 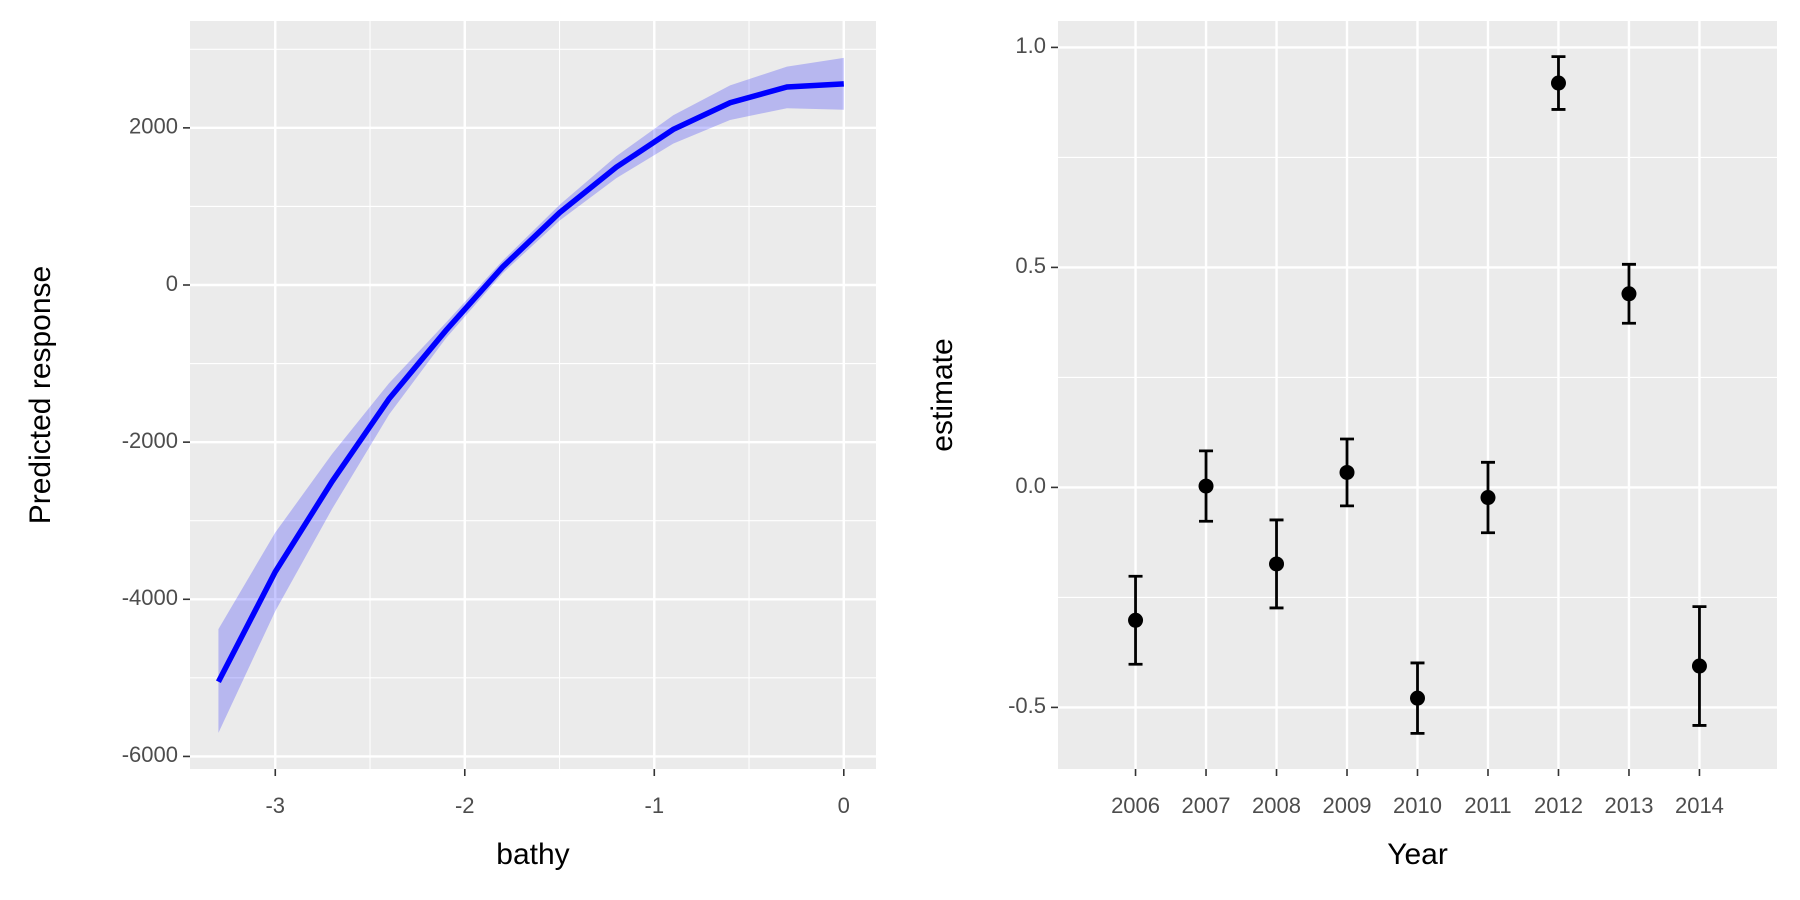 What do you see at coordinates (1206, 805) in the screenshot?
I see `x-tick-label: 2007` at bounding box center [1206, 805].